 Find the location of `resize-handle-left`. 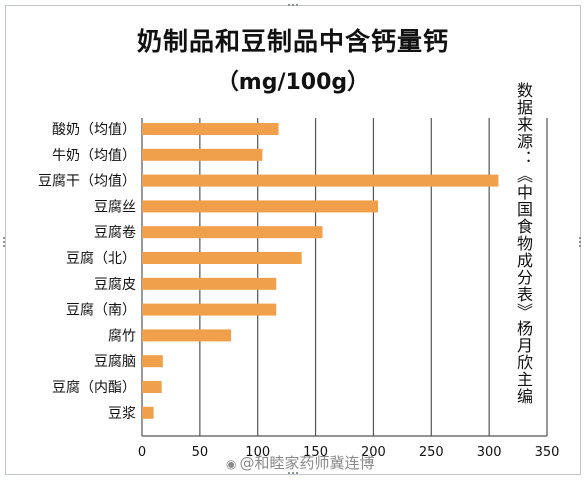

resize-handle-left is located at coordinates (4, 242).